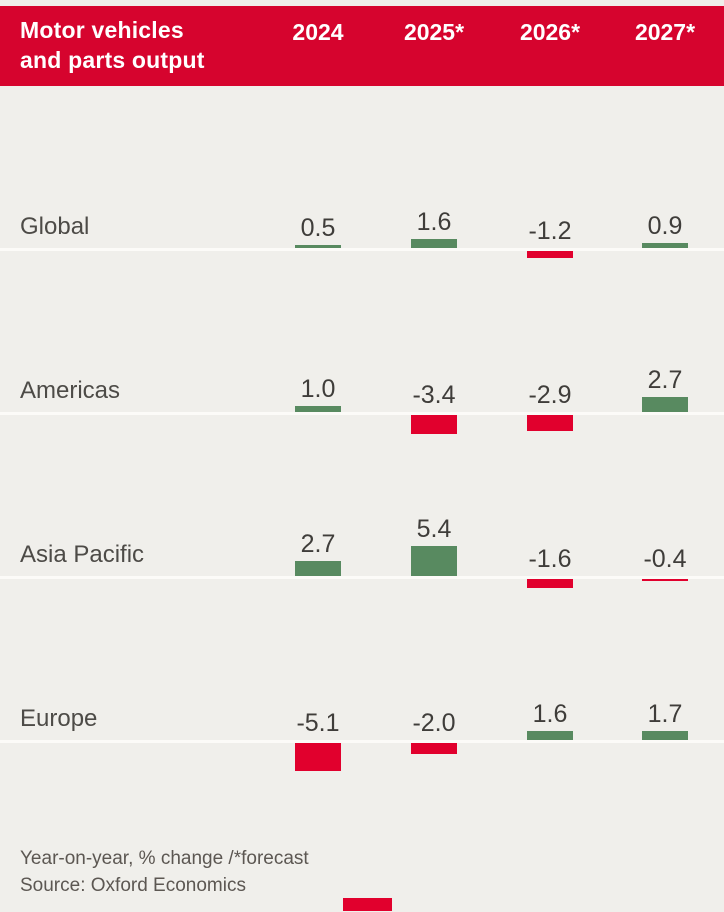 The image size is (724, 912). I want to click on bar-value-label: -1.6, so click(550, 559).